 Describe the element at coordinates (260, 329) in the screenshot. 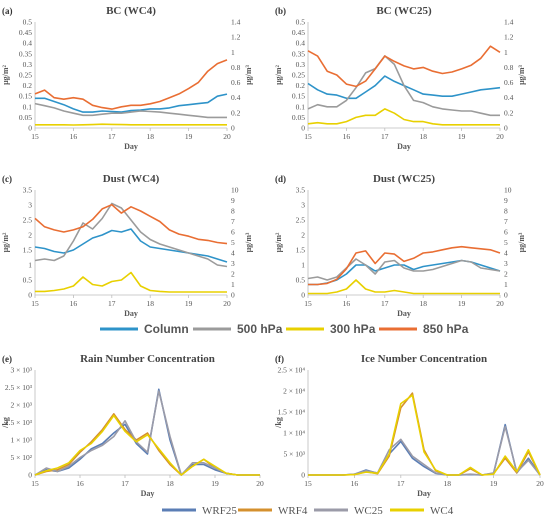

I see `legend-label-500: 500 hPa` at that location.